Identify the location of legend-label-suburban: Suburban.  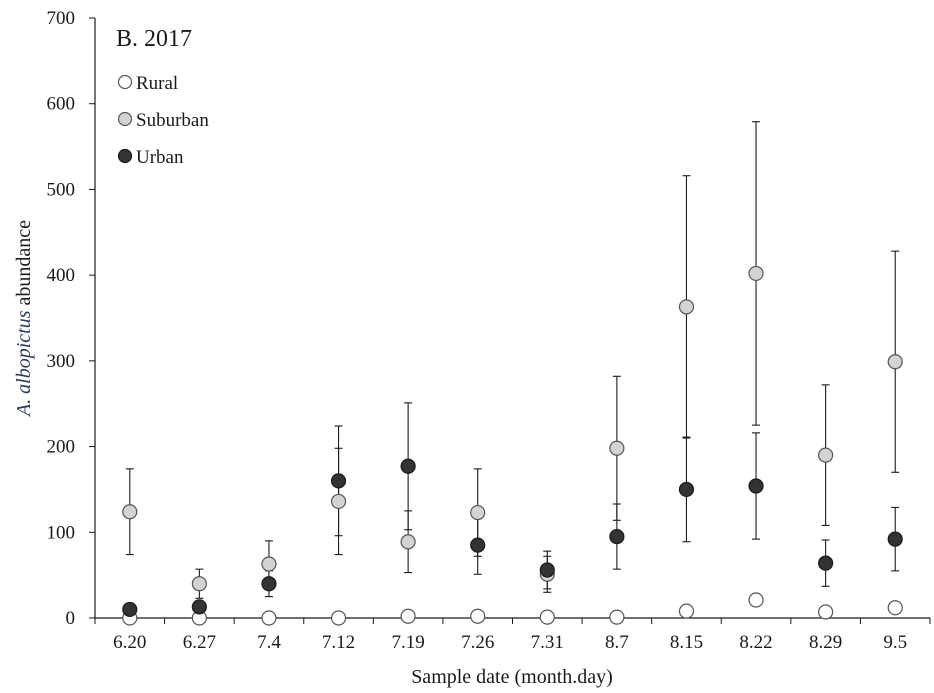
(172, 120).